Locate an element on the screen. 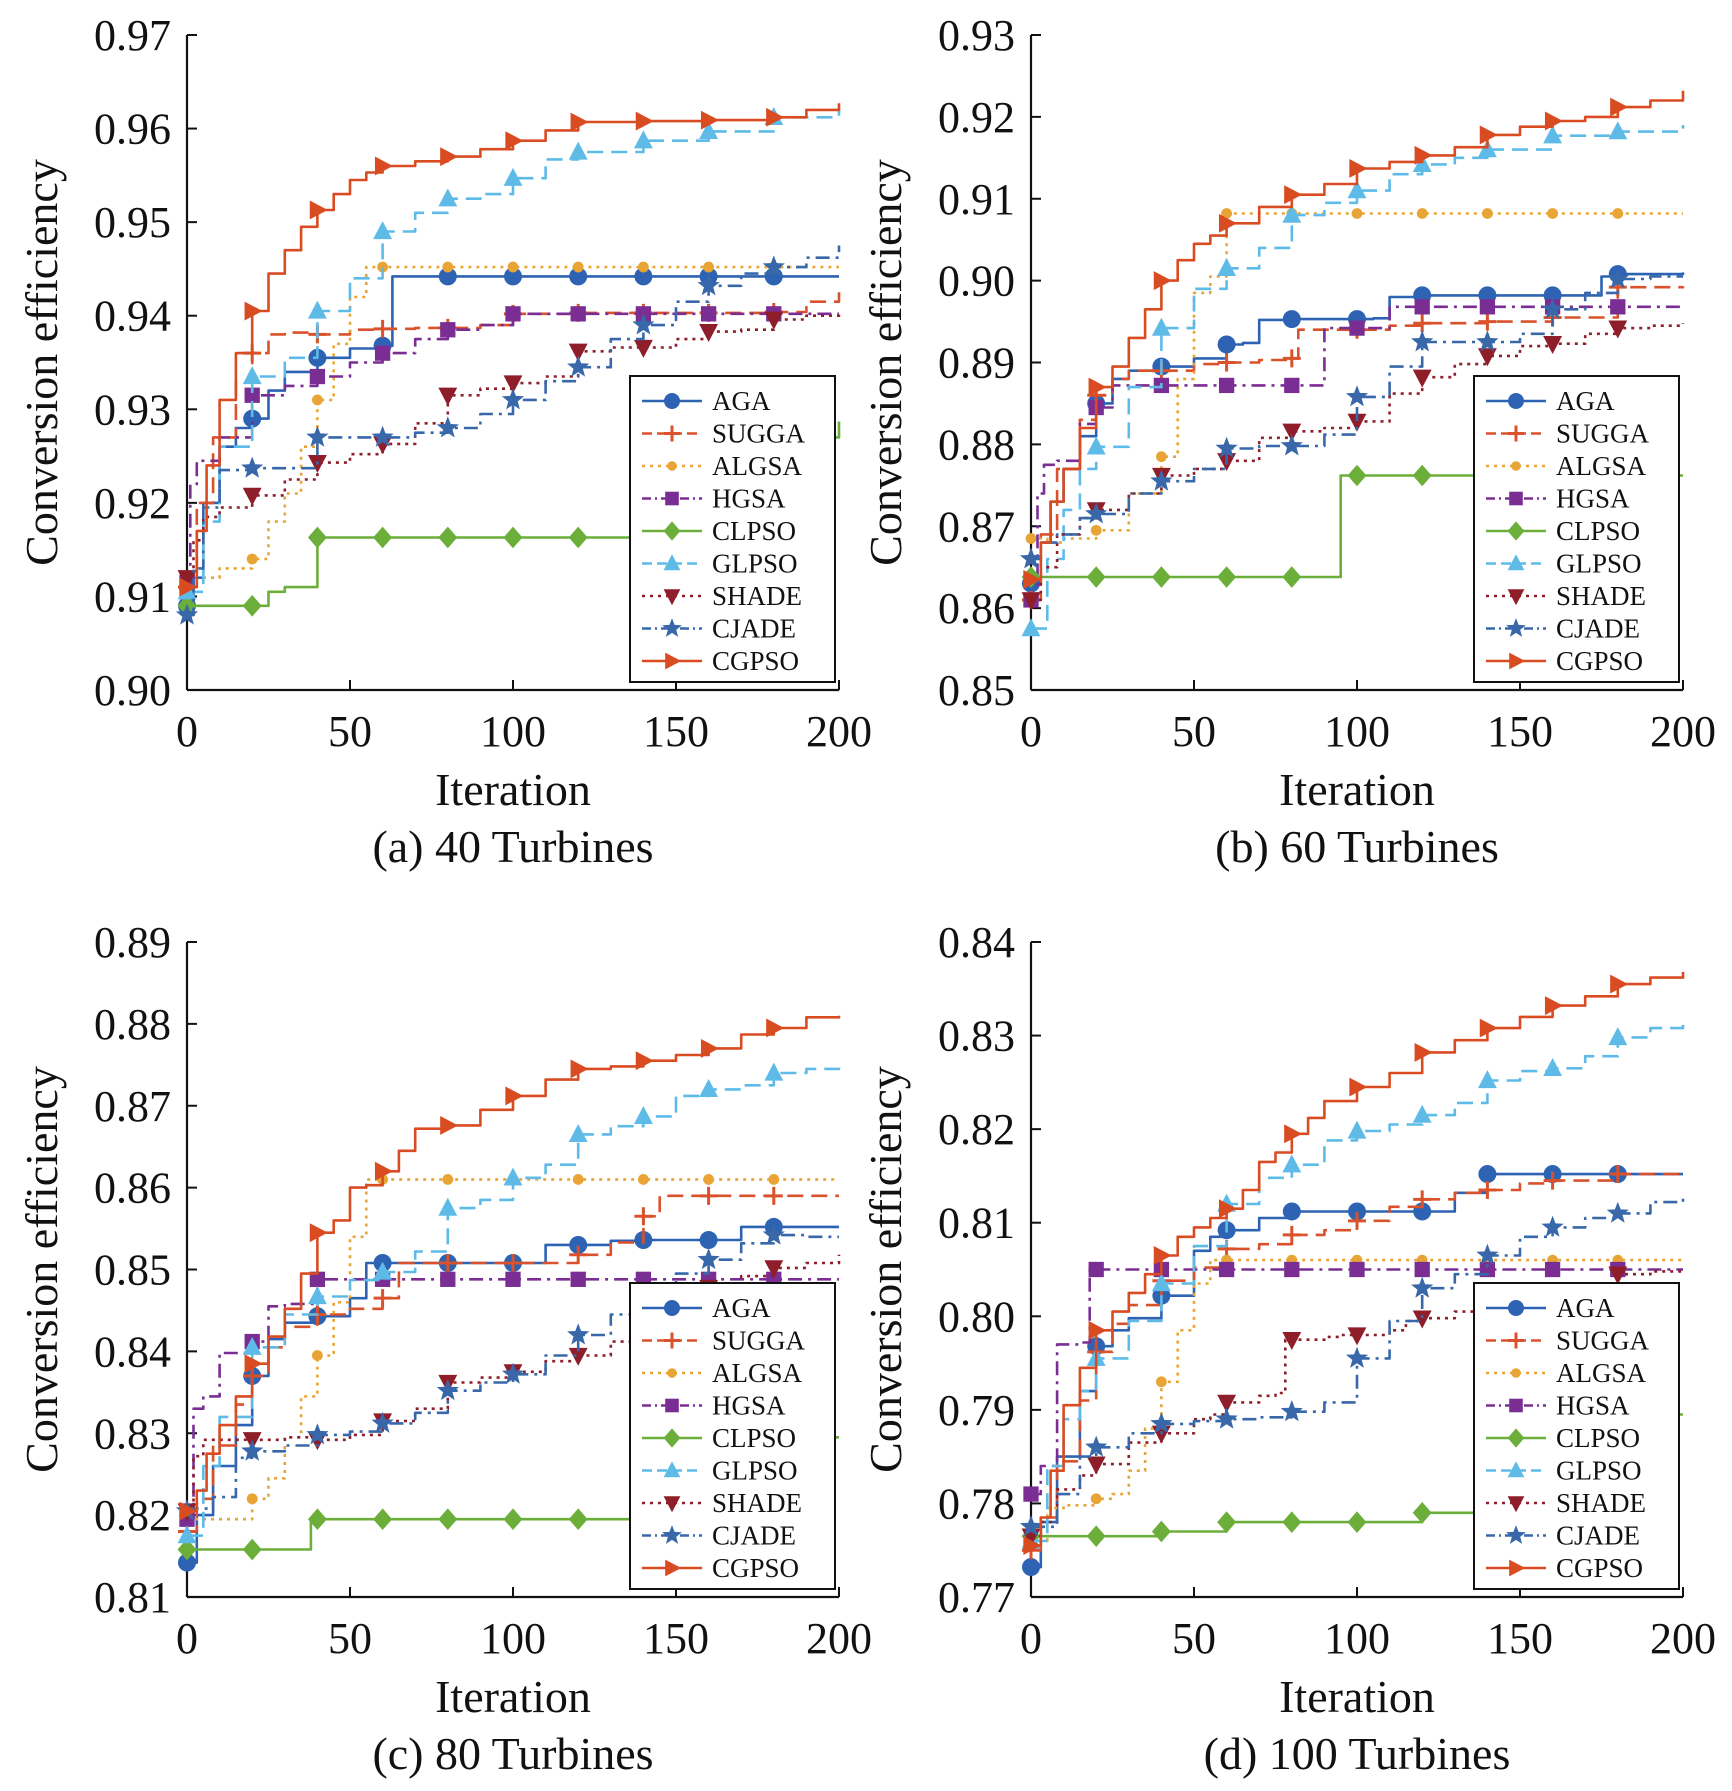 This screenshot has width=1732, height=1791. y-tick-label: 0.77 is located at coordinates (976, 1597).